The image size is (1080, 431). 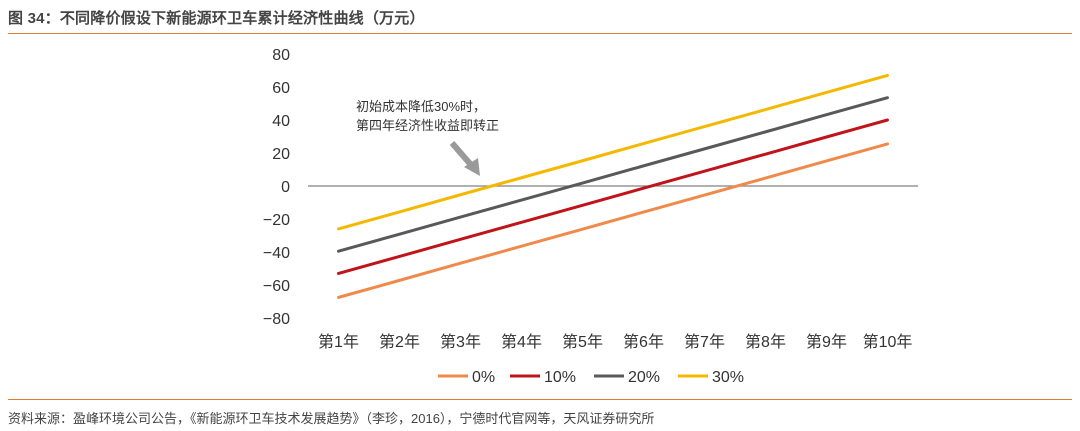 What do you see at coordinates (281, 121) in the screenshot?
I see `y-tick-label: 40` at bounding box center [281, 121].